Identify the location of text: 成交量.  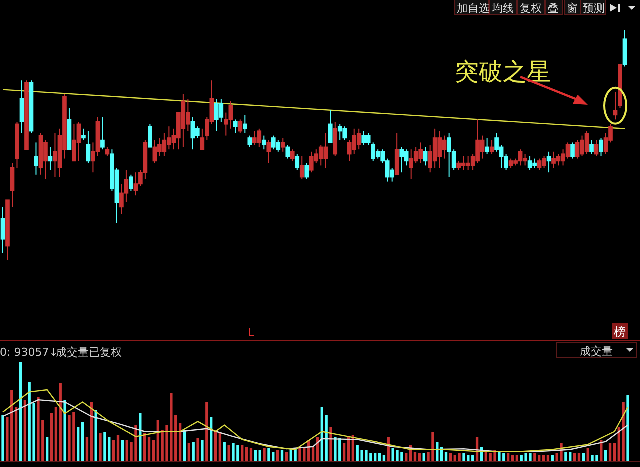
(596, 351).